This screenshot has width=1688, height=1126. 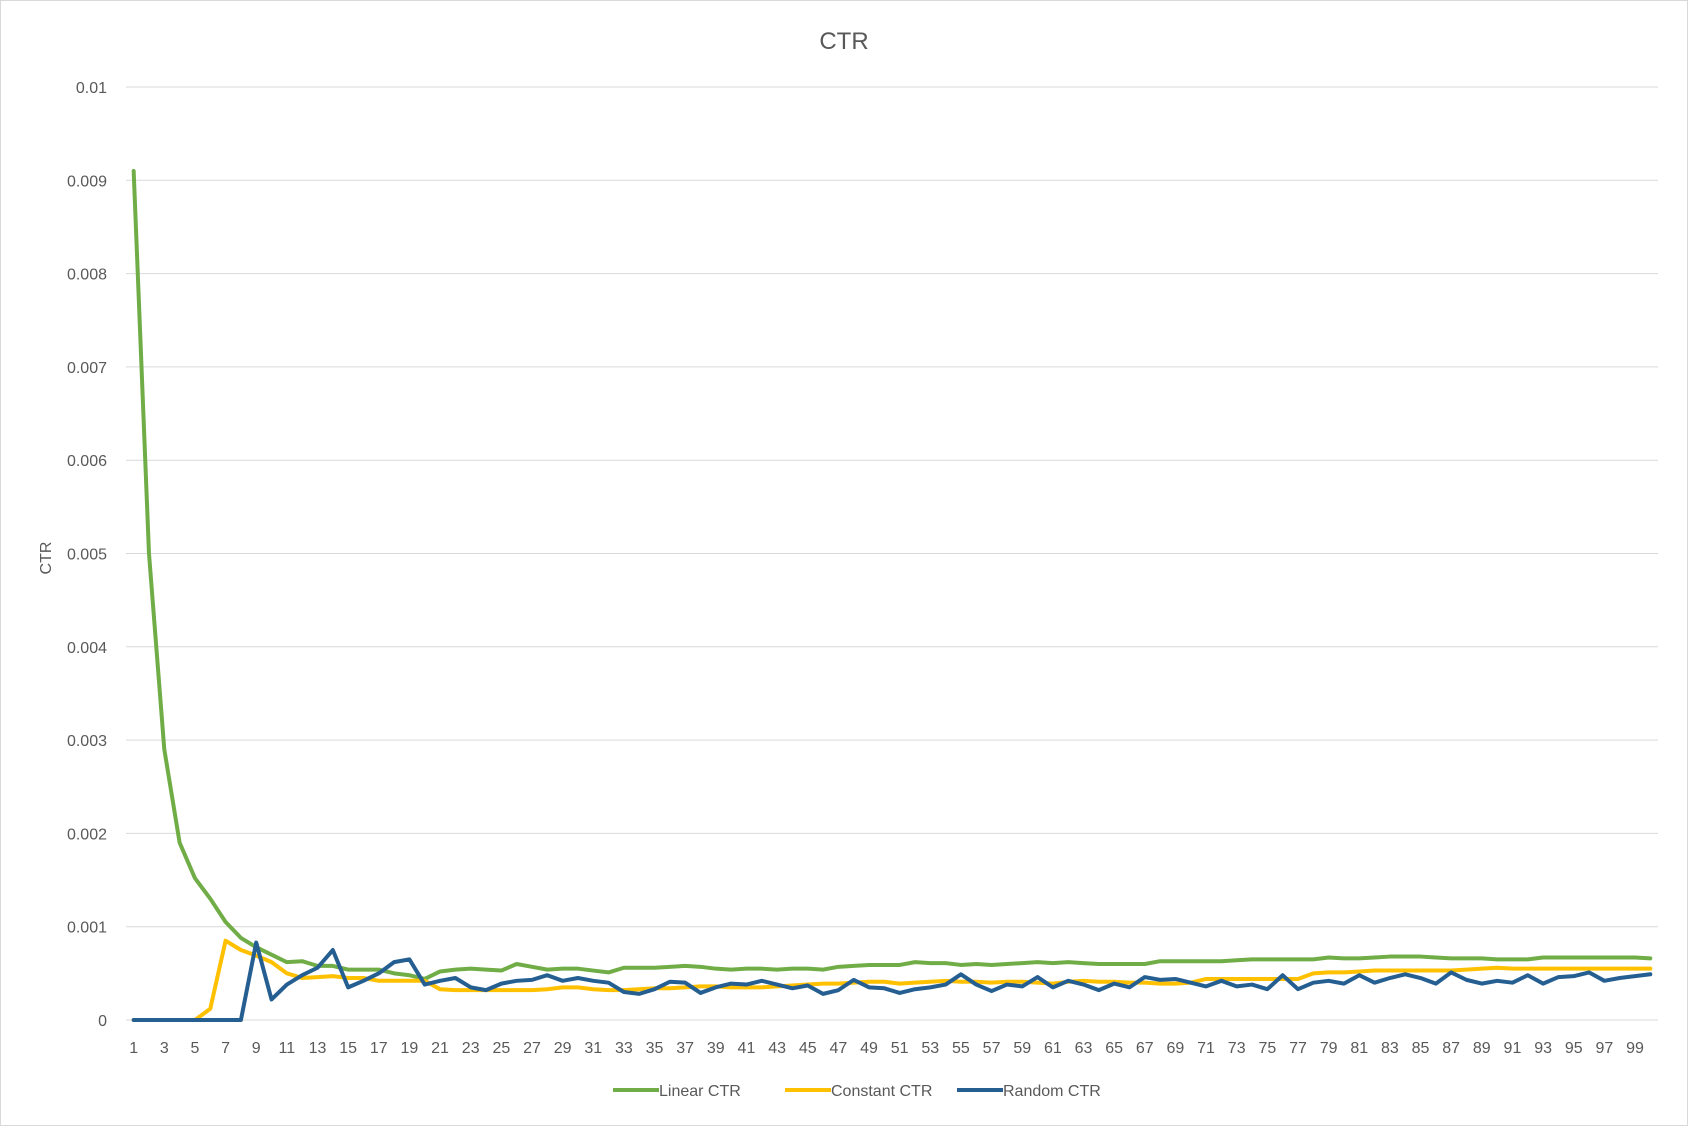 What do you see at coordinates (194, 1048) in the screenshot?
I see `x-tick-label: 5` at bounding box center [194, 1048].